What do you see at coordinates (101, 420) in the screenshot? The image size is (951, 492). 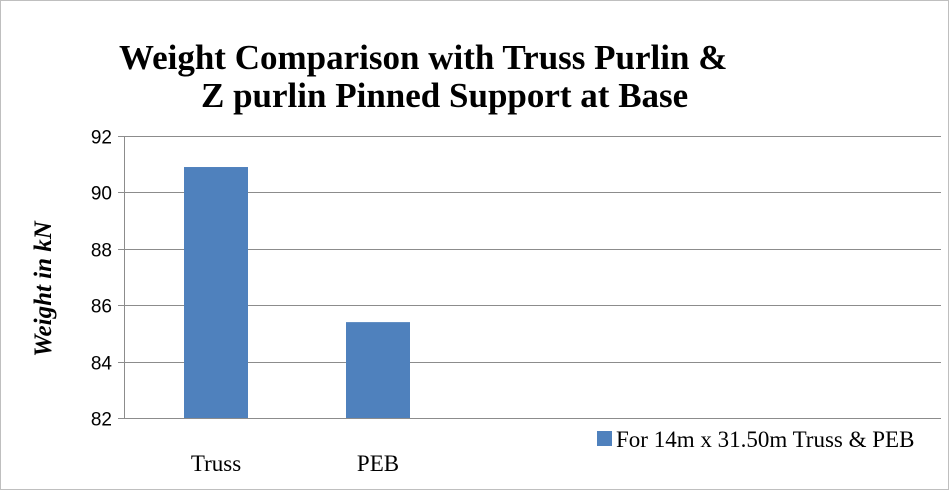 I see `y-tick-label-82: 82` at bounding box center [101, 420].